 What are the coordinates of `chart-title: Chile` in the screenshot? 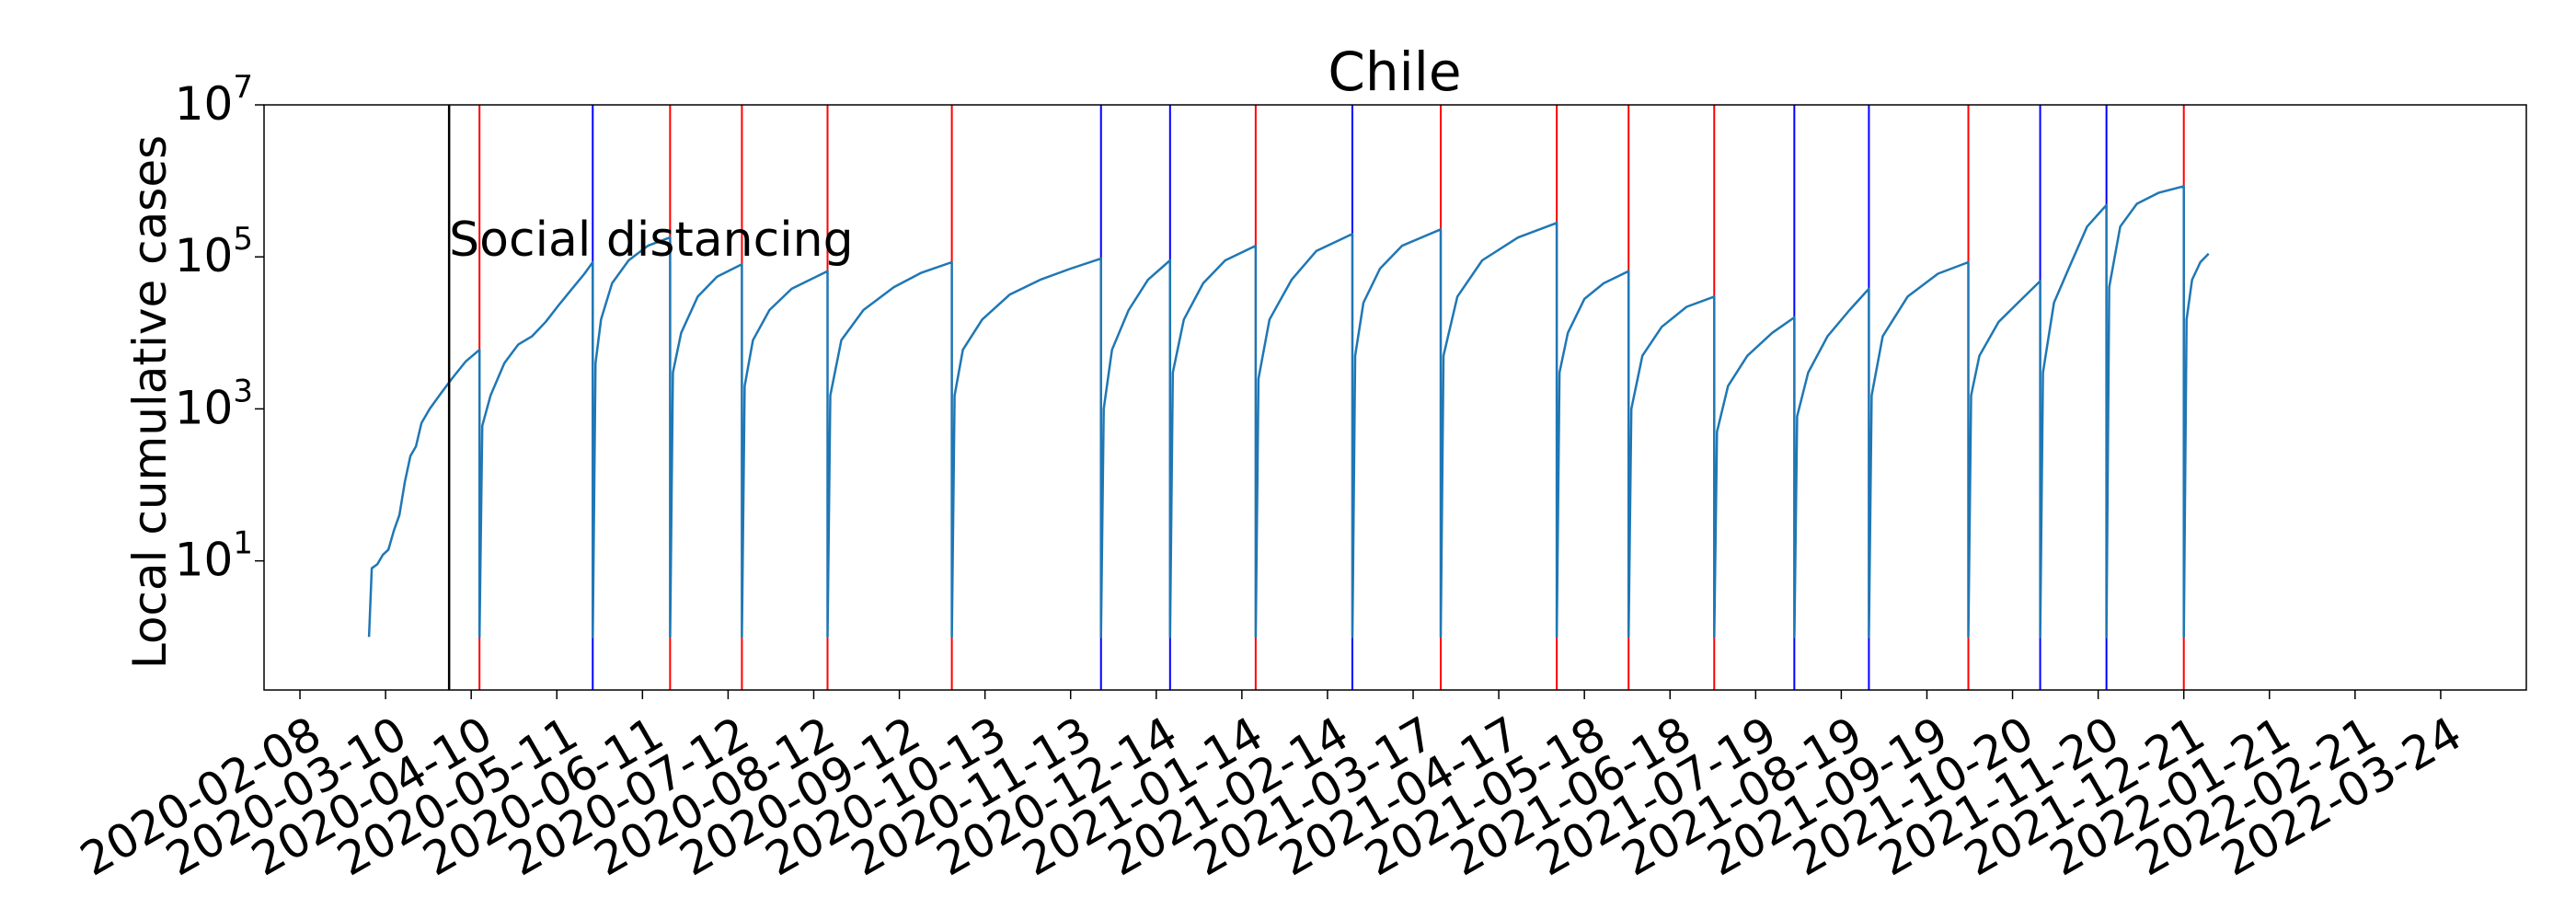 It's located at (1394, 71).